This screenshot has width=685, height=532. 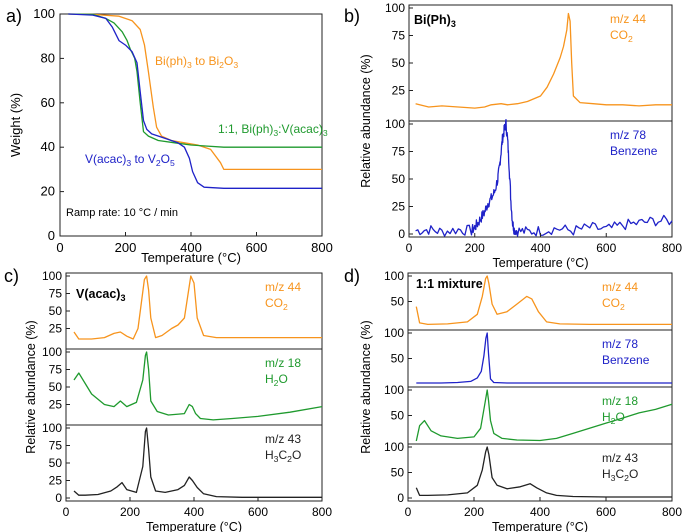 What do you see at coordinates (15, 125) in the screenshot?
I see `y-axis-label: Weight (%)` at bounding box center [15, 125].